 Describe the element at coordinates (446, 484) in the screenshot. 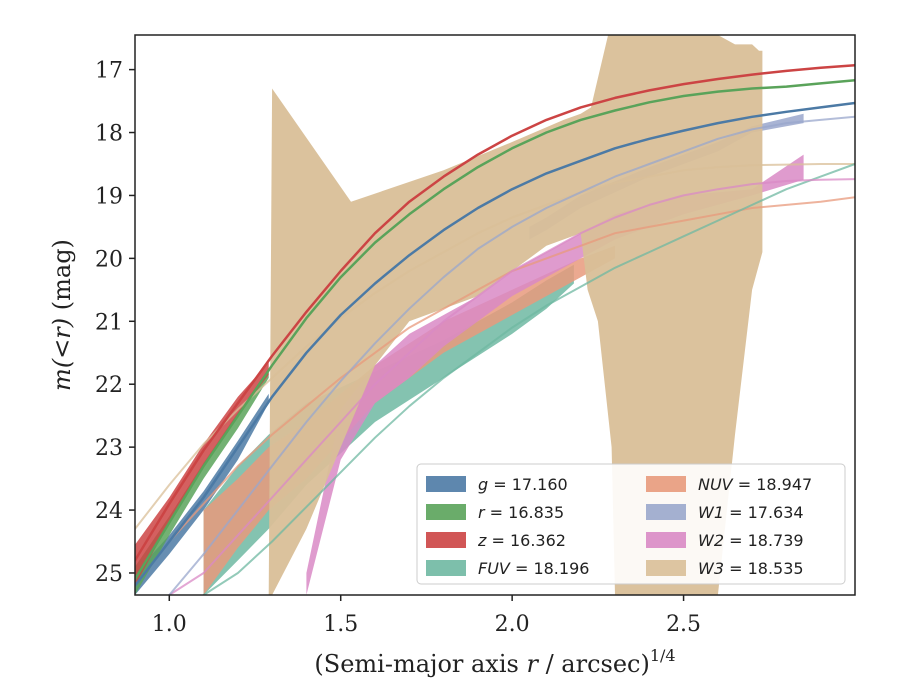

I see `legend-swatch-g` at that location.